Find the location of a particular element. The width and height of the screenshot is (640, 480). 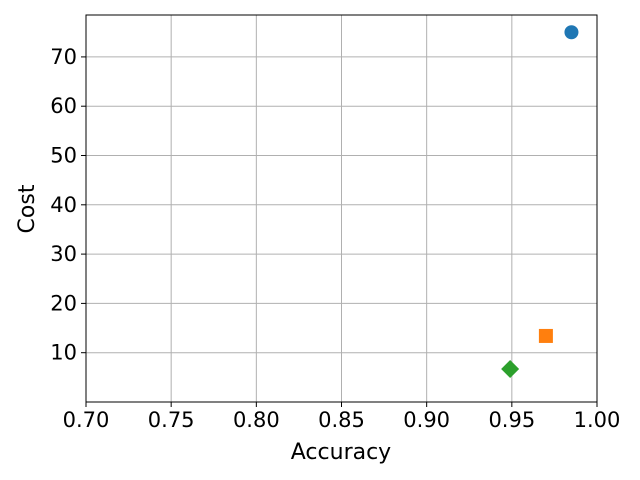

x-tick-label: 1.00 is located at coordinates (597, 420).